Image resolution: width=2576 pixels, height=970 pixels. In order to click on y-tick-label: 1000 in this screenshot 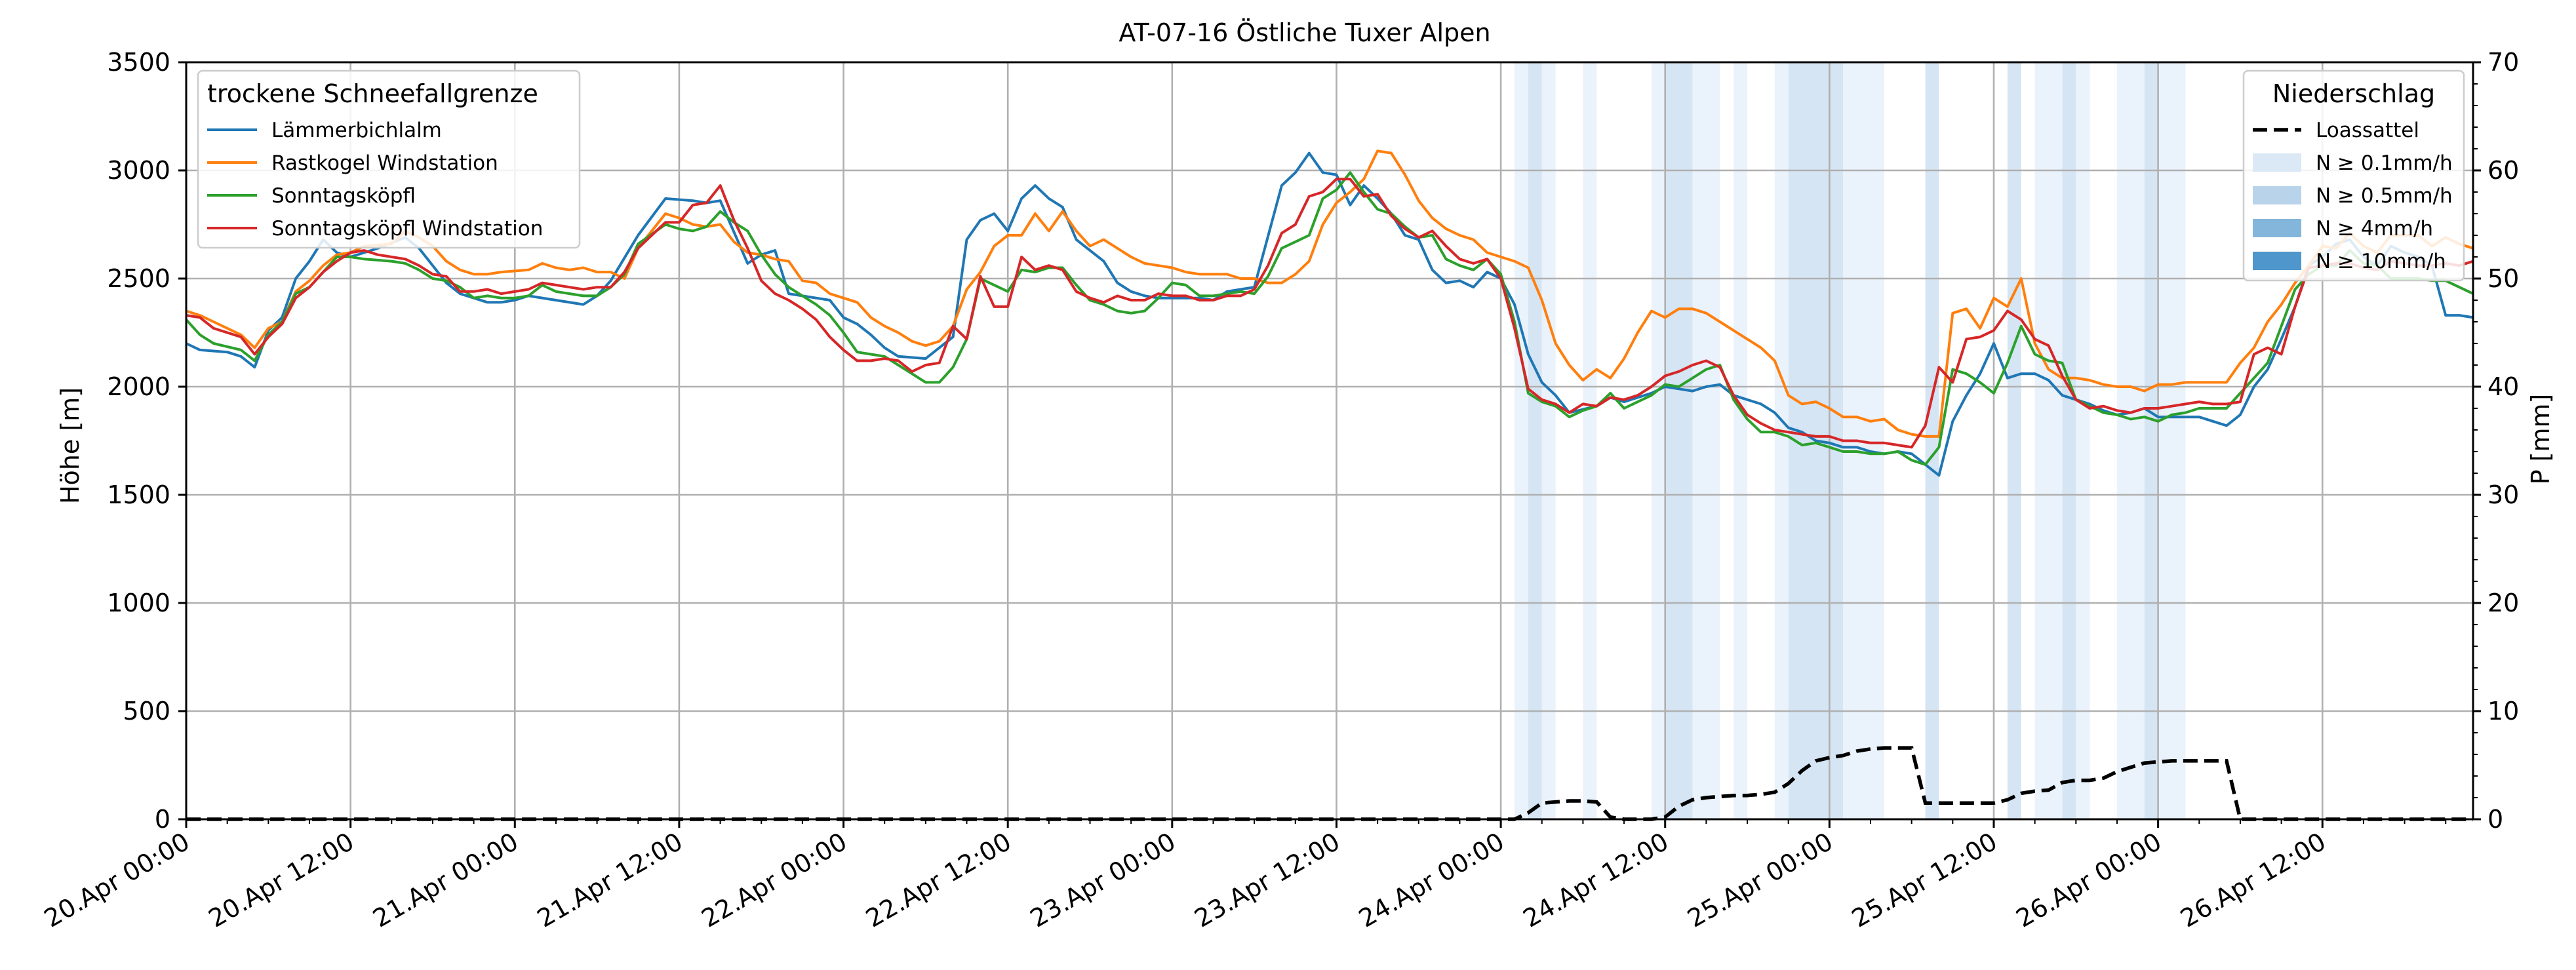, I will do `click(138, 603)`.